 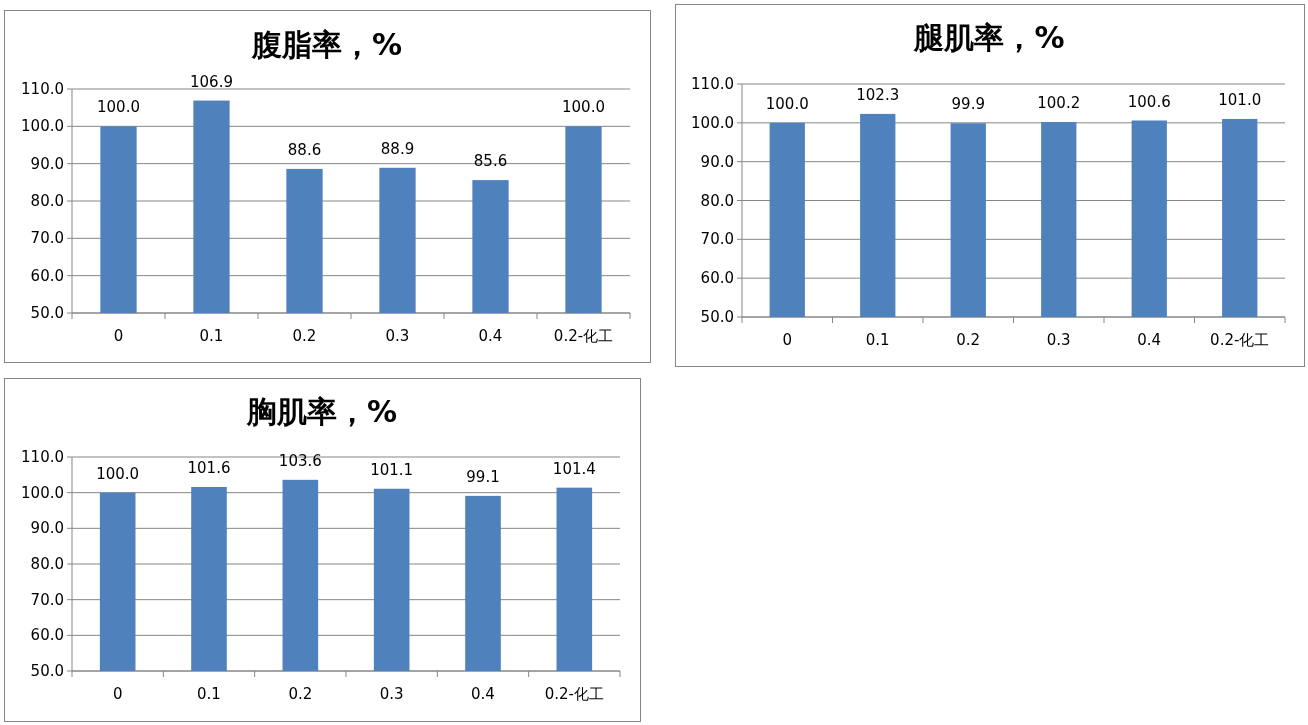 I want to click on data-label: 101.1, so click(x=392, y=469).